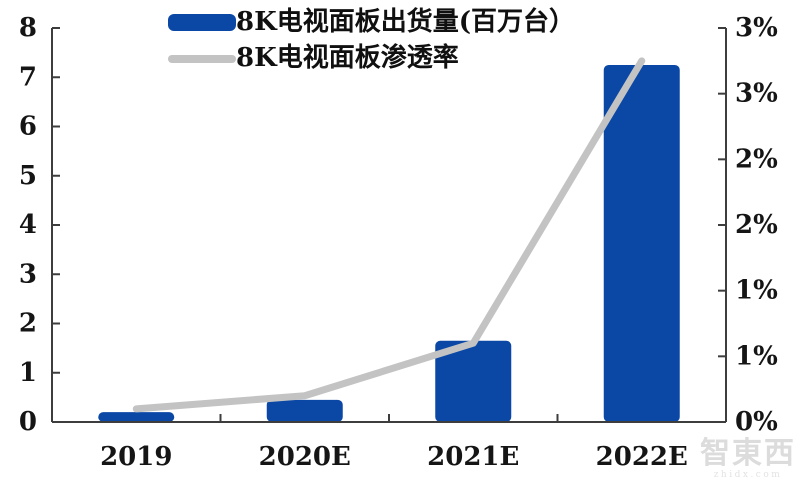 This screenshot has width=800, height=481. What do you see at coordinates (371, 40) in the screenshot?
I see `chart-legend: 8K电视面板出货量(百万台） 8K电视面板渗透率` at bounding box center [371, 40].